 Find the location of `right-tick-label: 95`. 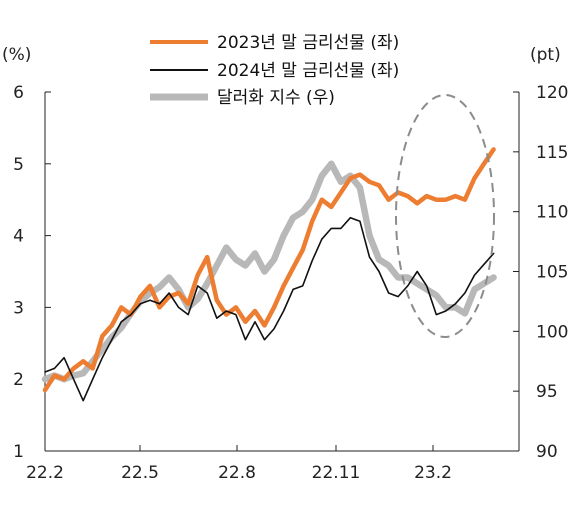

right-tick-label: 95 is located at coordinates (547, 392).